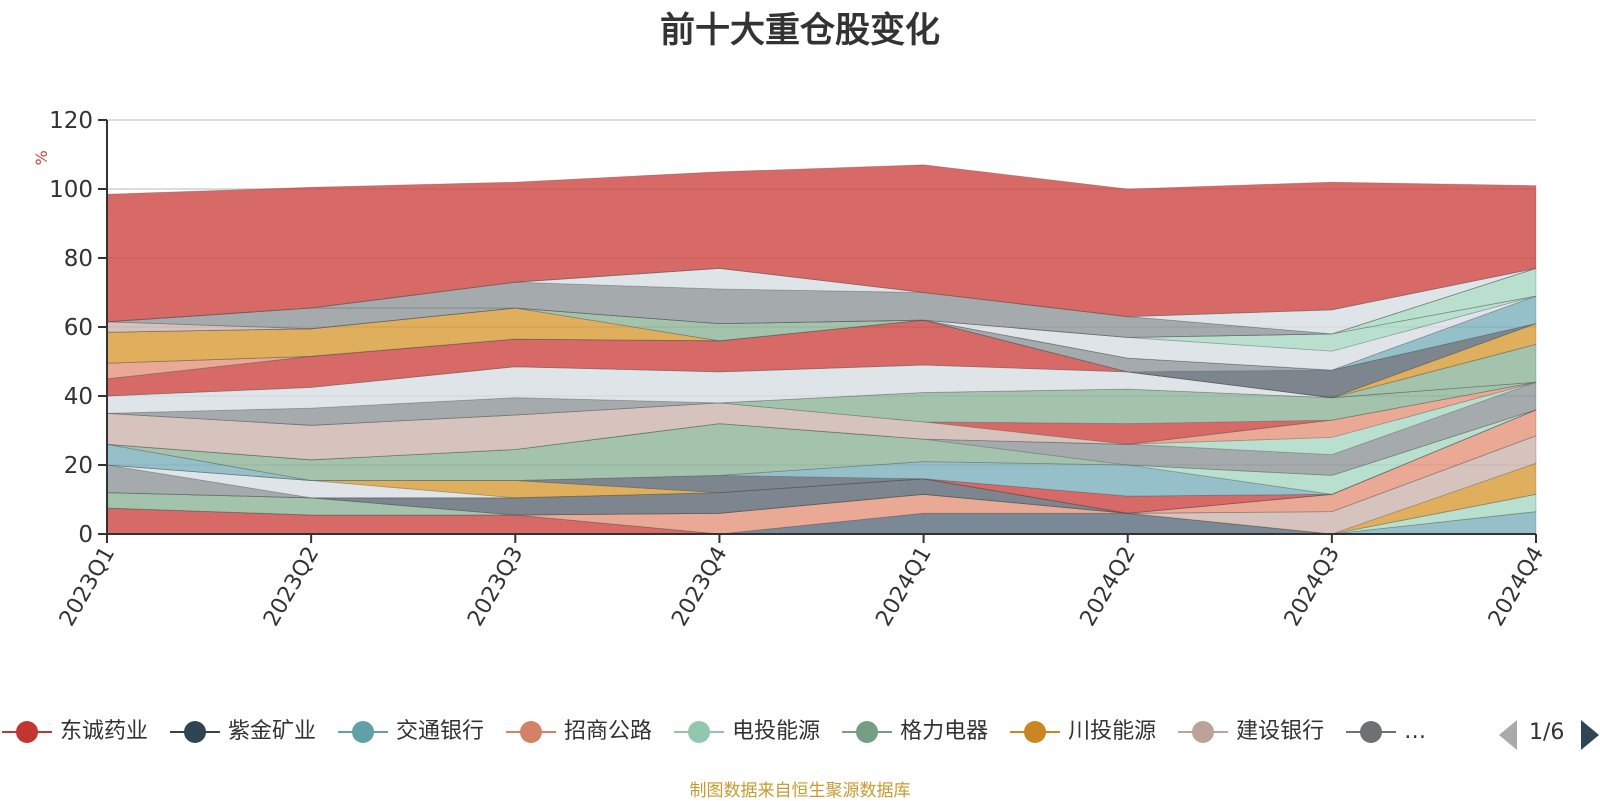  I want to click on legend-label: 电投能源, so click(776, 731).